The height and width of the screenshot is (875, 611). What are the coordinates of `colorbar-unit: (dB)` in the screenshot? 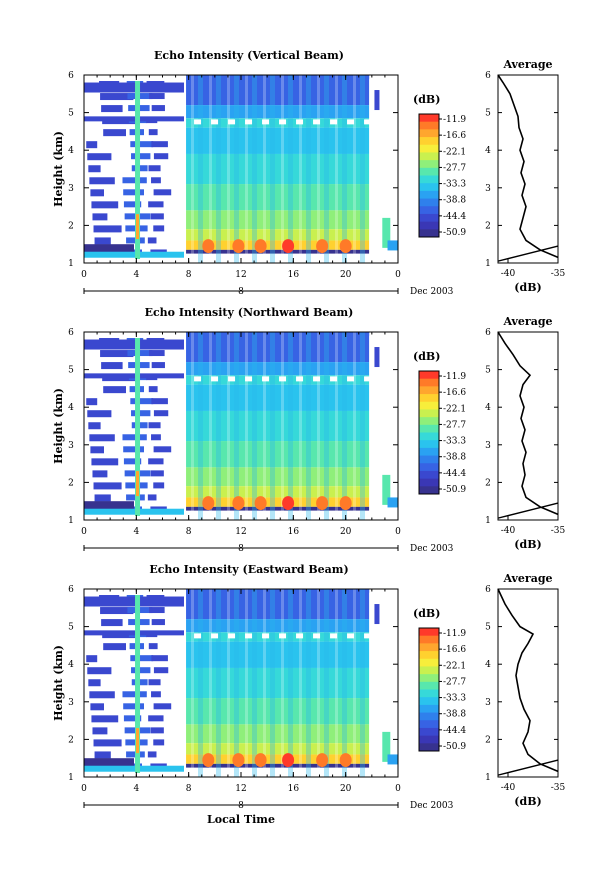 It's located at (426, 99).